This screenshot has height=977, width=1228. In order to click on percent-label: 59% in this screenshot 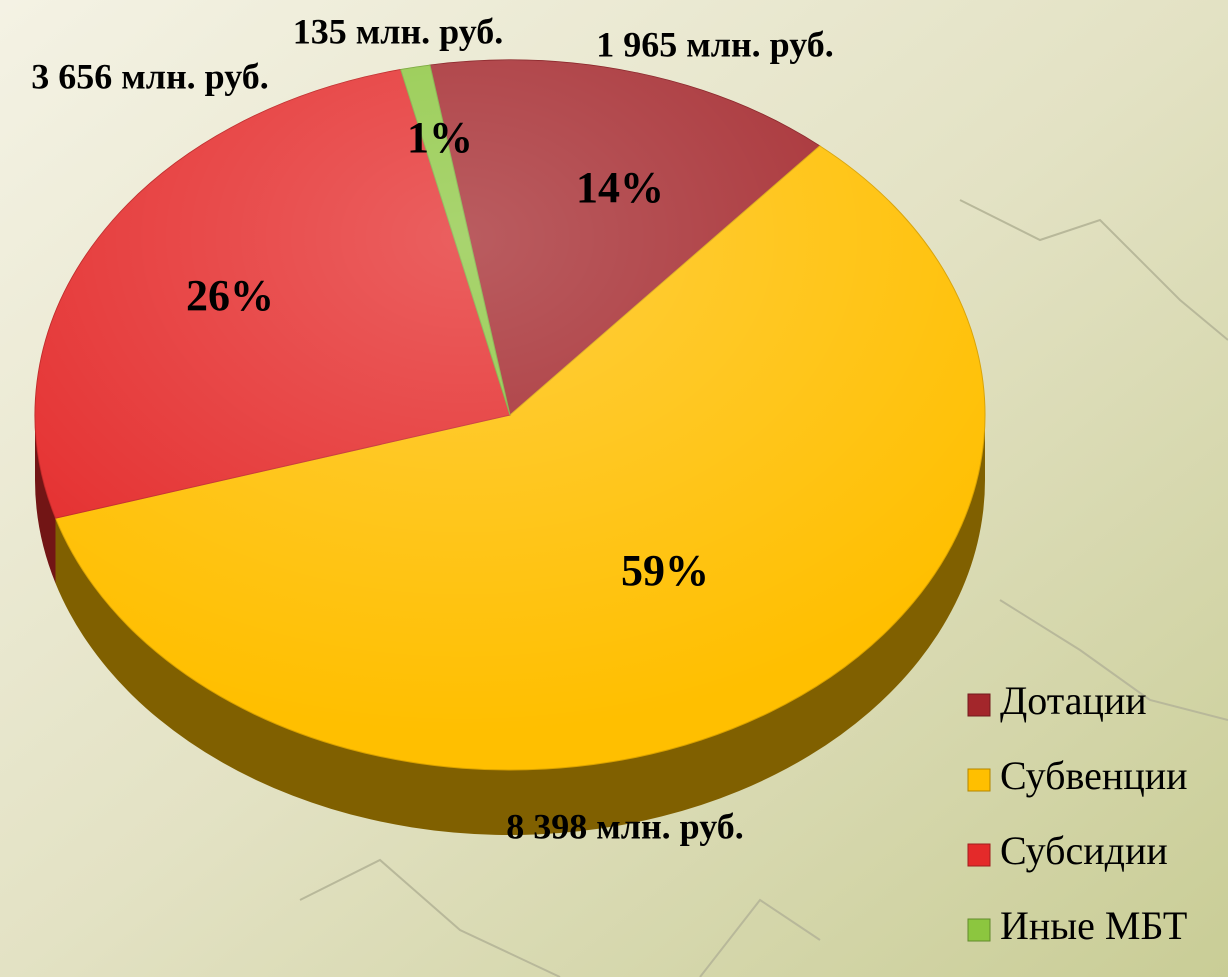, I will do `click(665, 570)`.